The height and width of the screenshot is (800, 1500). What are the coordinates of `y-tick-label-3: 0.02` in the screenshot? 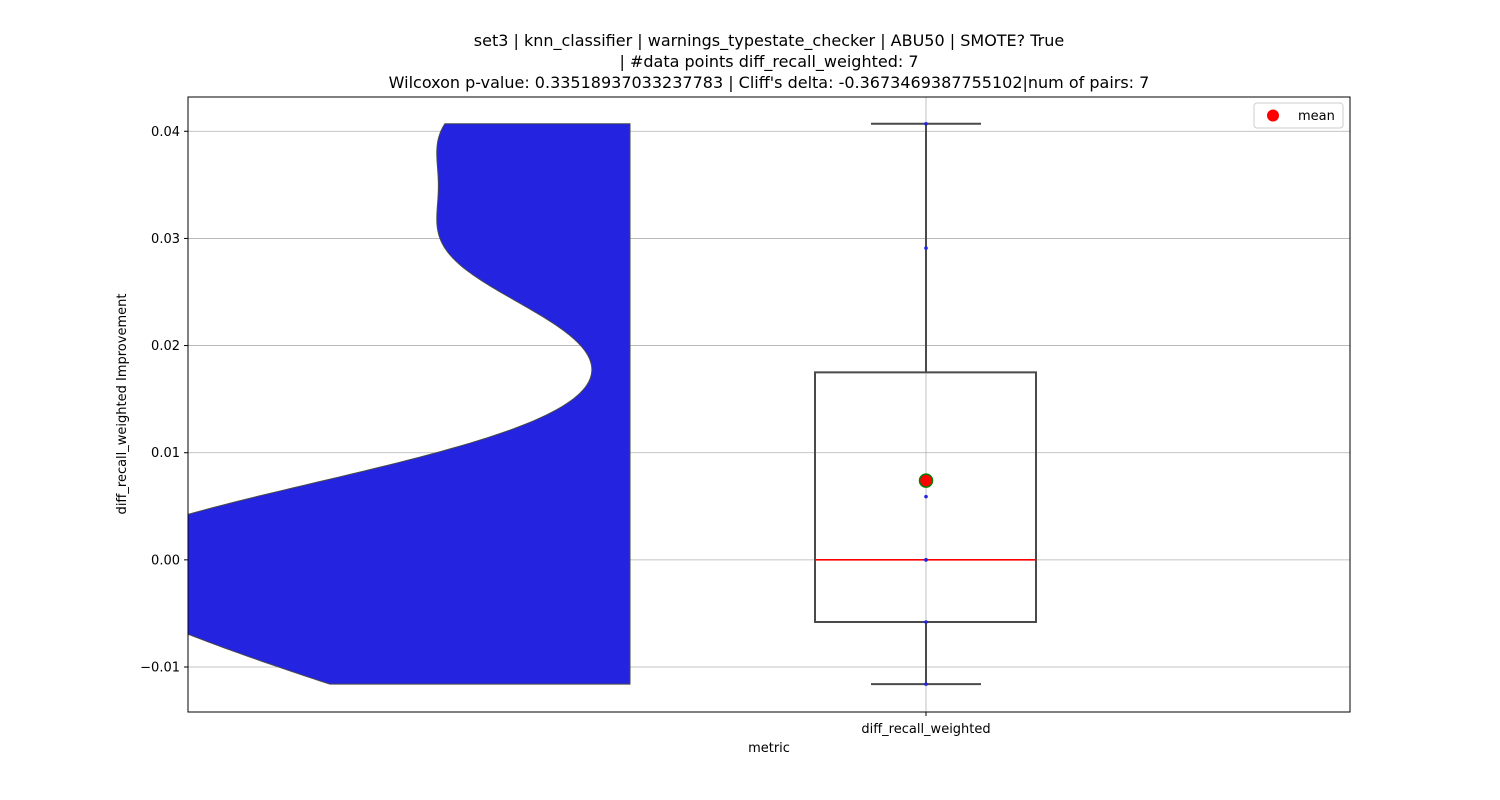 It's located at (165, 346).